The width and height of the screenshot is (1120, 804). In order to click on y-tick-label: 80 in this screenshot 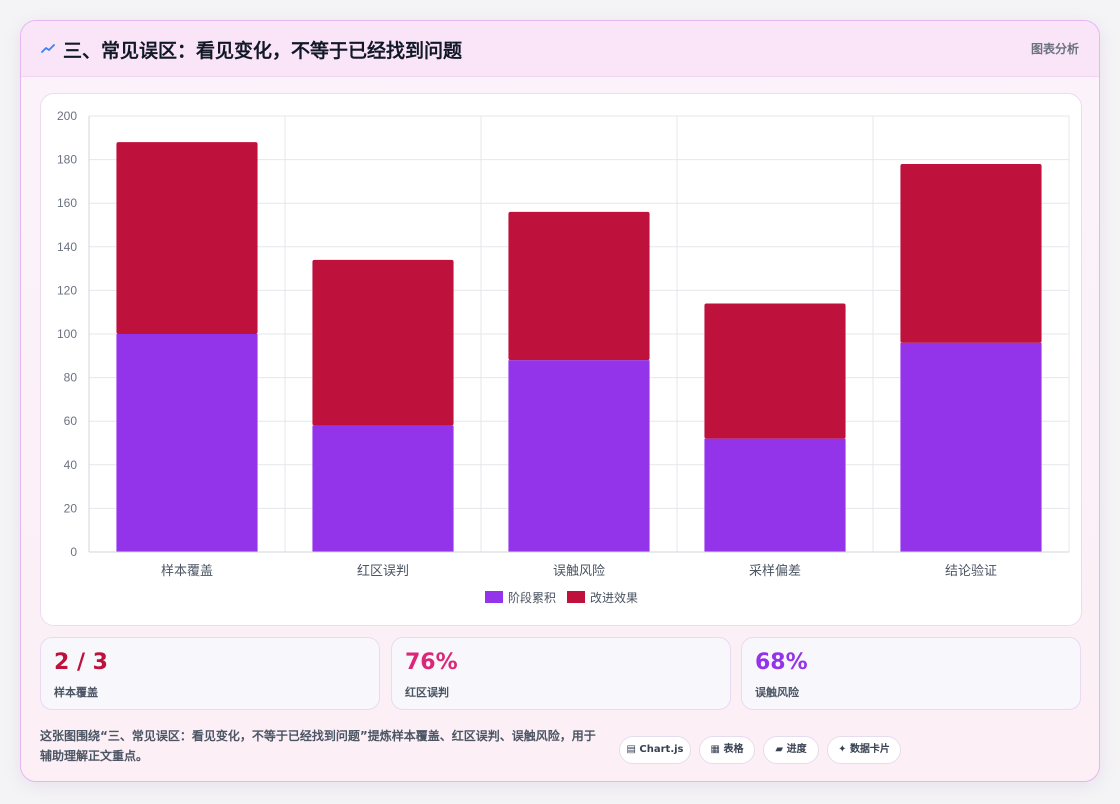, I will do `click(71, 378)`.